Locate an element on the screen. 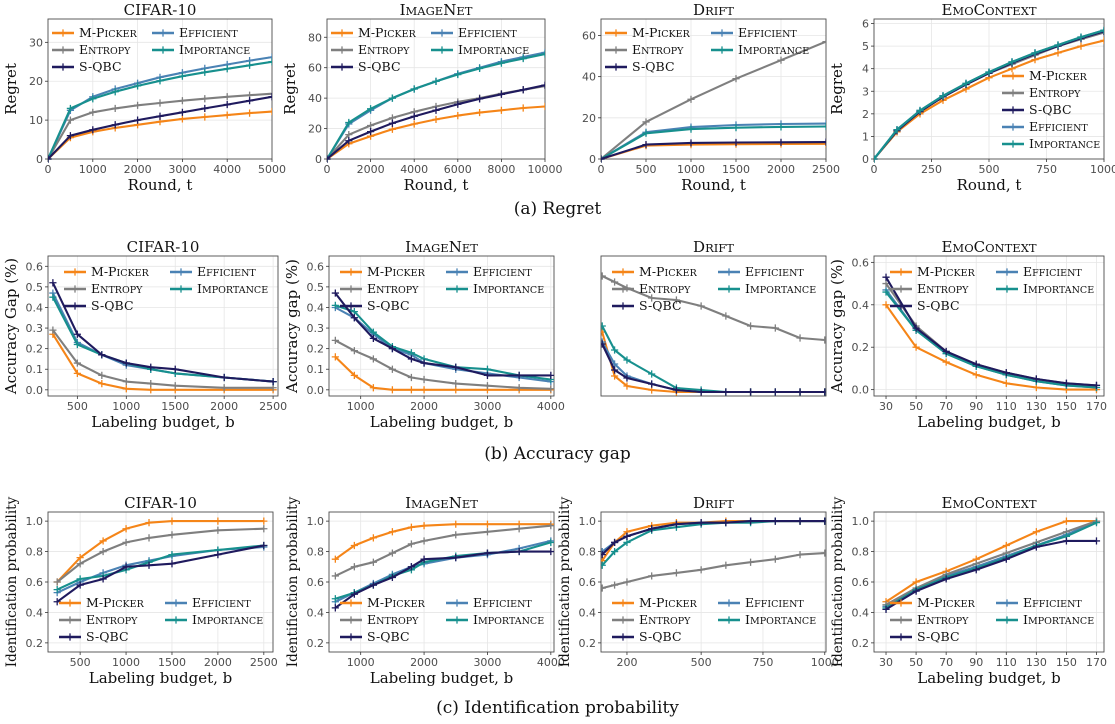 The width and height of the screenshot is (1115, 724). x-tick-label: 8000 is located at coordinates (501, 169).